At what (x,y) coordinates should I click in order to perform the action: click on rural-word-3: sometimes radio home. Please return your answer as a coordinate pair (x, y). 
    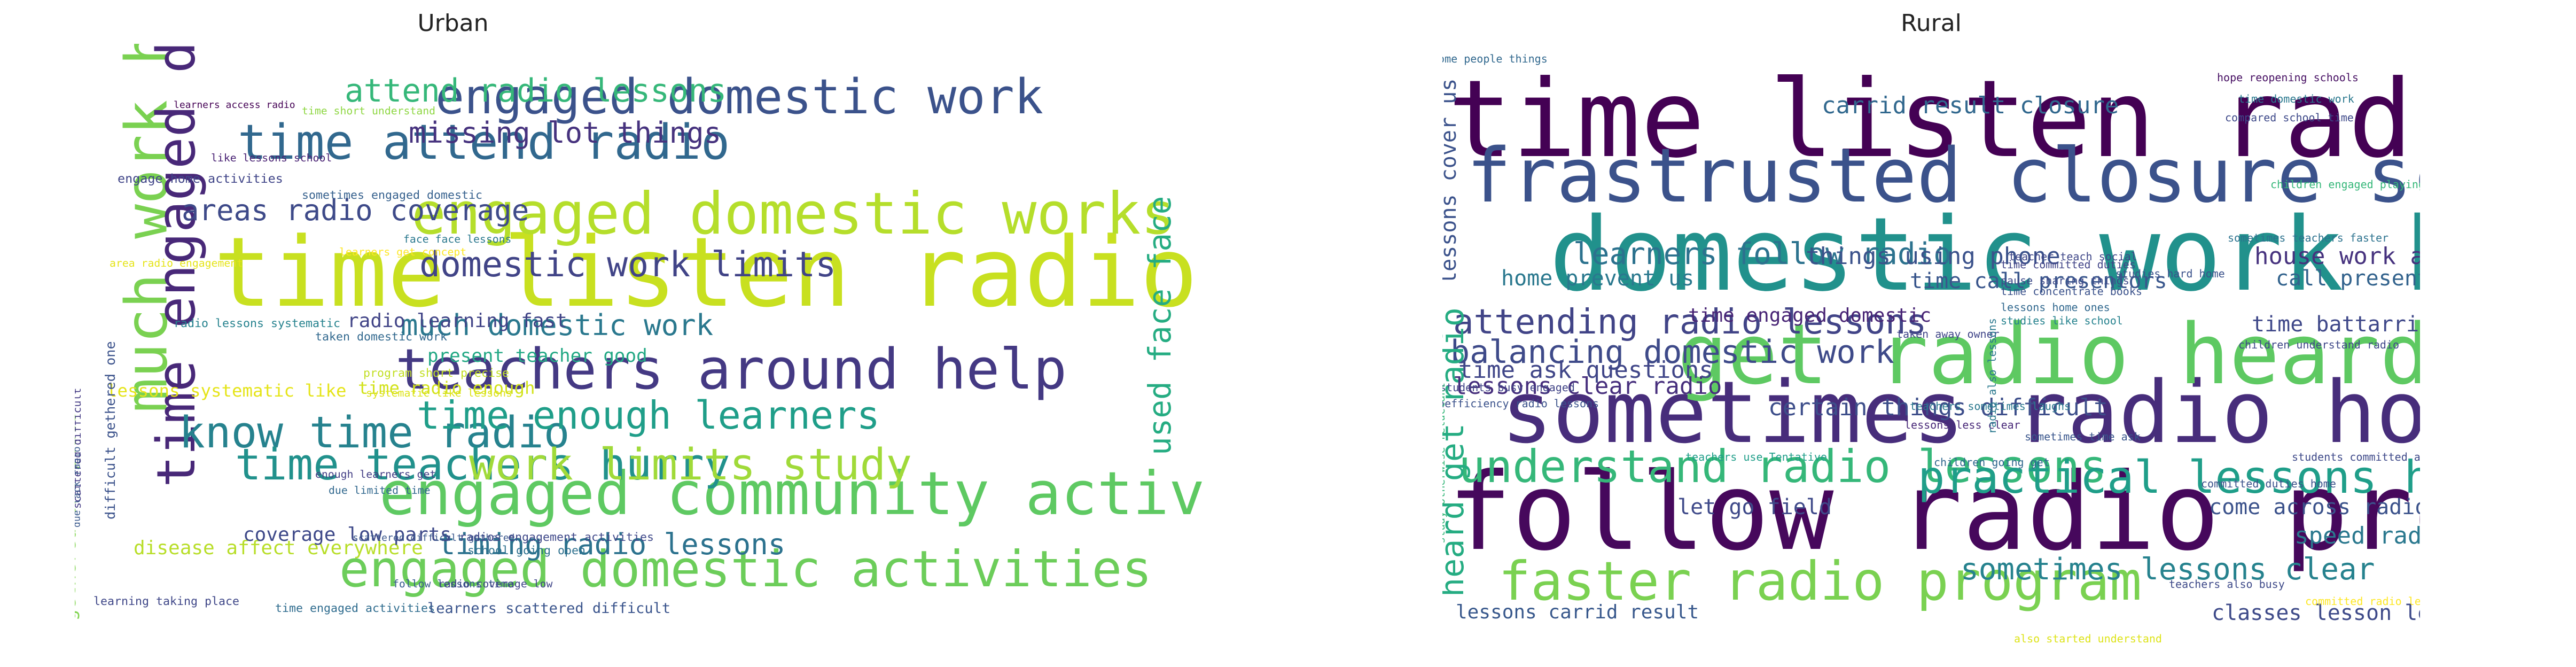
    Looking at the image, I should click on (1960, 412).